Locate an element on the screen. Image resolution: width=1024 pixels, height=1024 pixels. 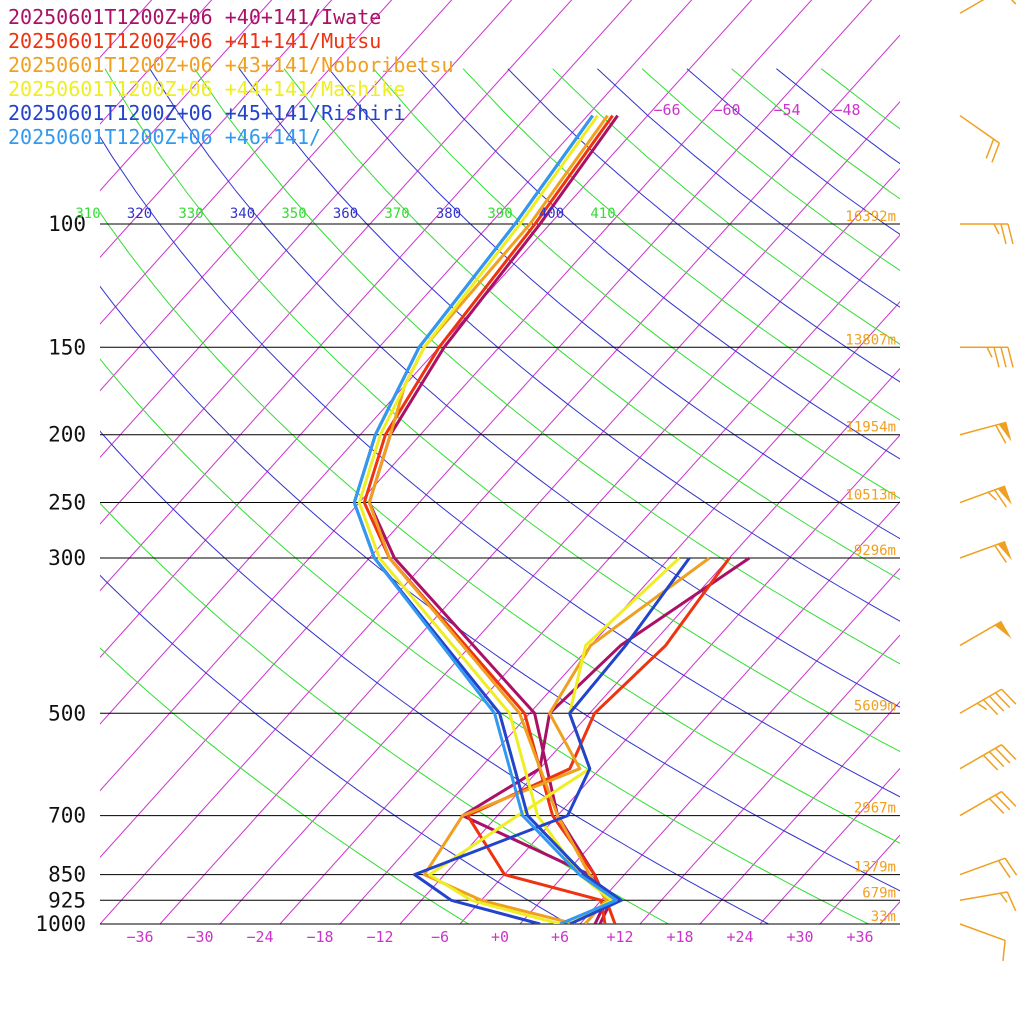
legend-entry: 20250601T1200Z+06 +43+141/Noboribetsu is located at coordinates (231, 65).